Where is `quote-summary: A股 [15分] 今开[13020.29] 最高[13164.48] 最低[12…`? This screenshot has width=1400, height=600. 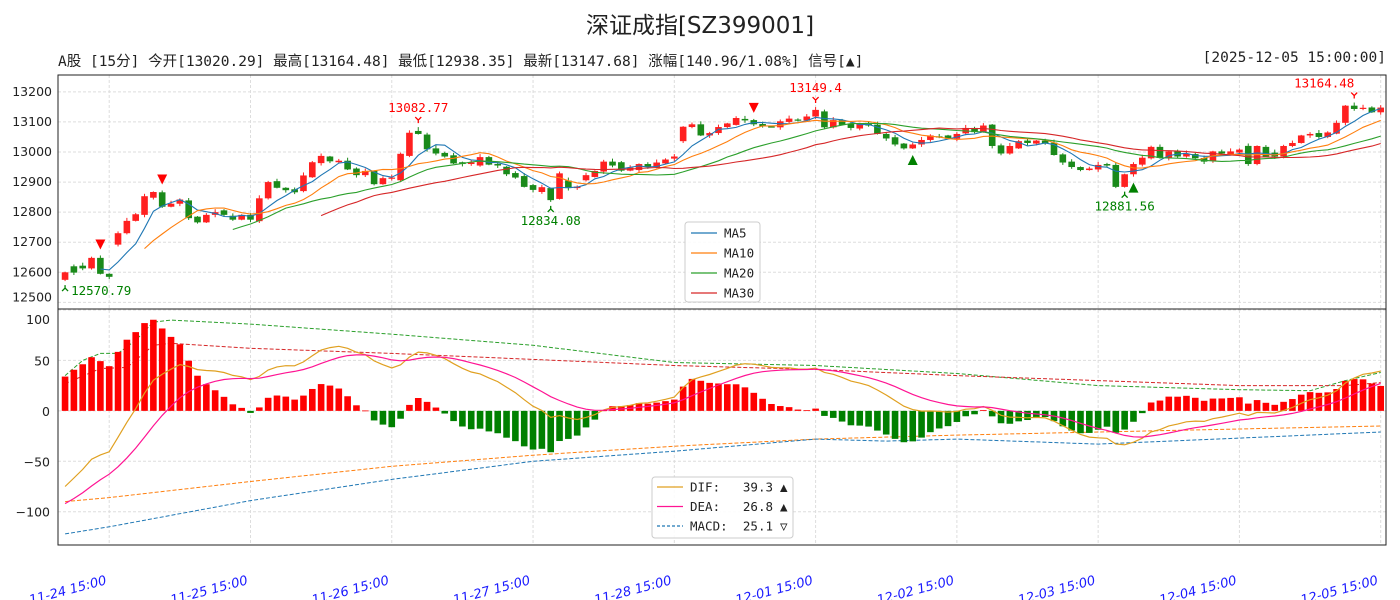
quote-summary: A股 [15分] 今开[13020.29] 最高[13164.48] 最低[12… is located at coordinates (461, 62).